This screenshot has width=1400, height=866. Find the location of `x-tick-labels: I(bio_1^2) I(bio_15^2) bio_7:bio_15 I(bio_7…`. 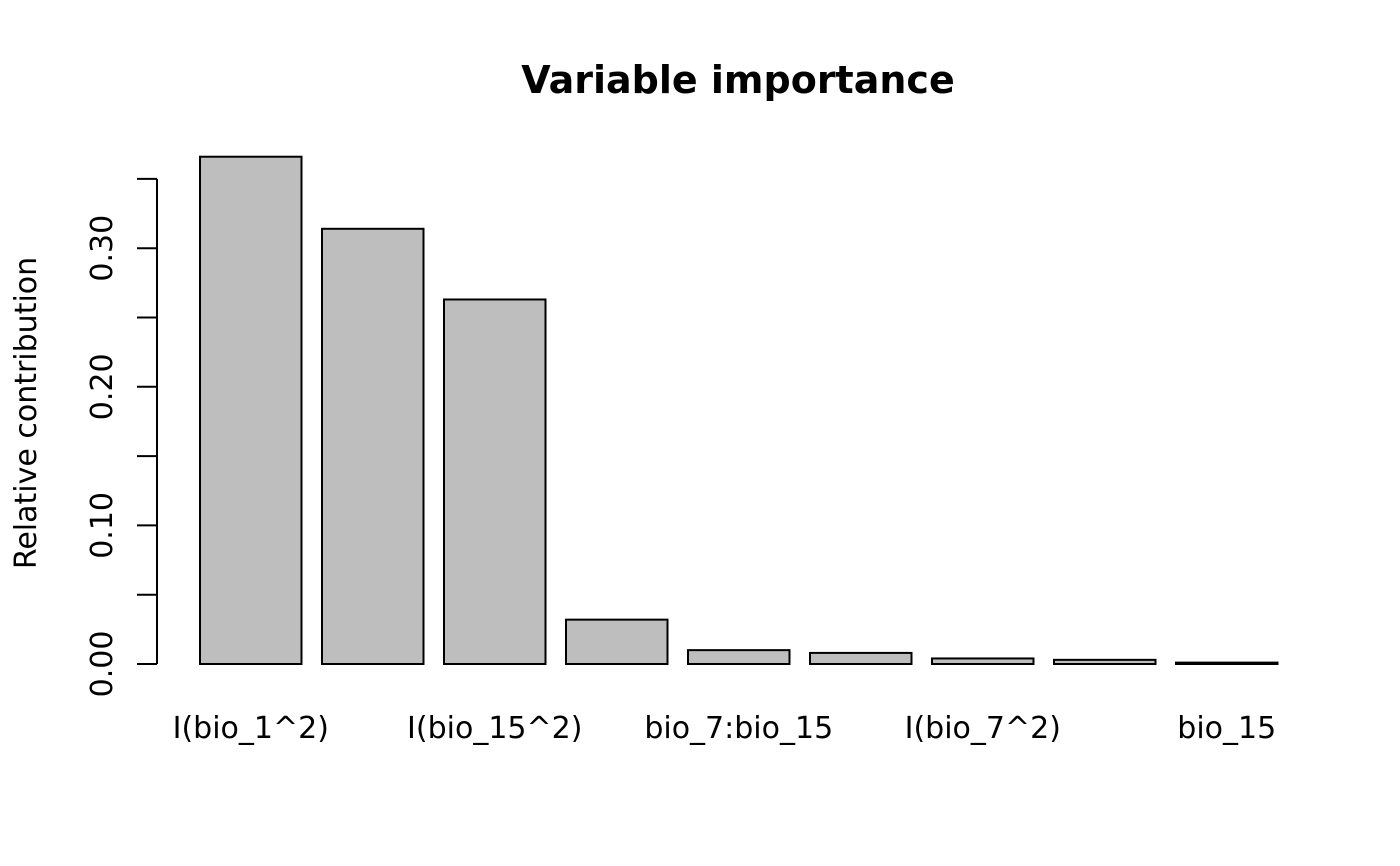

x-tick-labels: I(bio_1^2) I(bio_15^2) bio_7:bio_15 I(bio_7… is located at coordinates (725, 728).